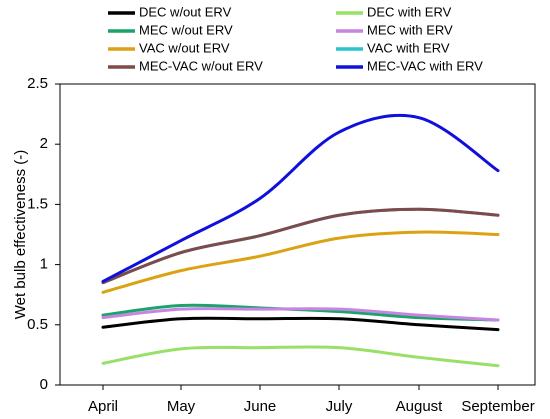  I want to click on y-axis: 0 0.5 1 1.5 2 2.5, so click(43, 234).